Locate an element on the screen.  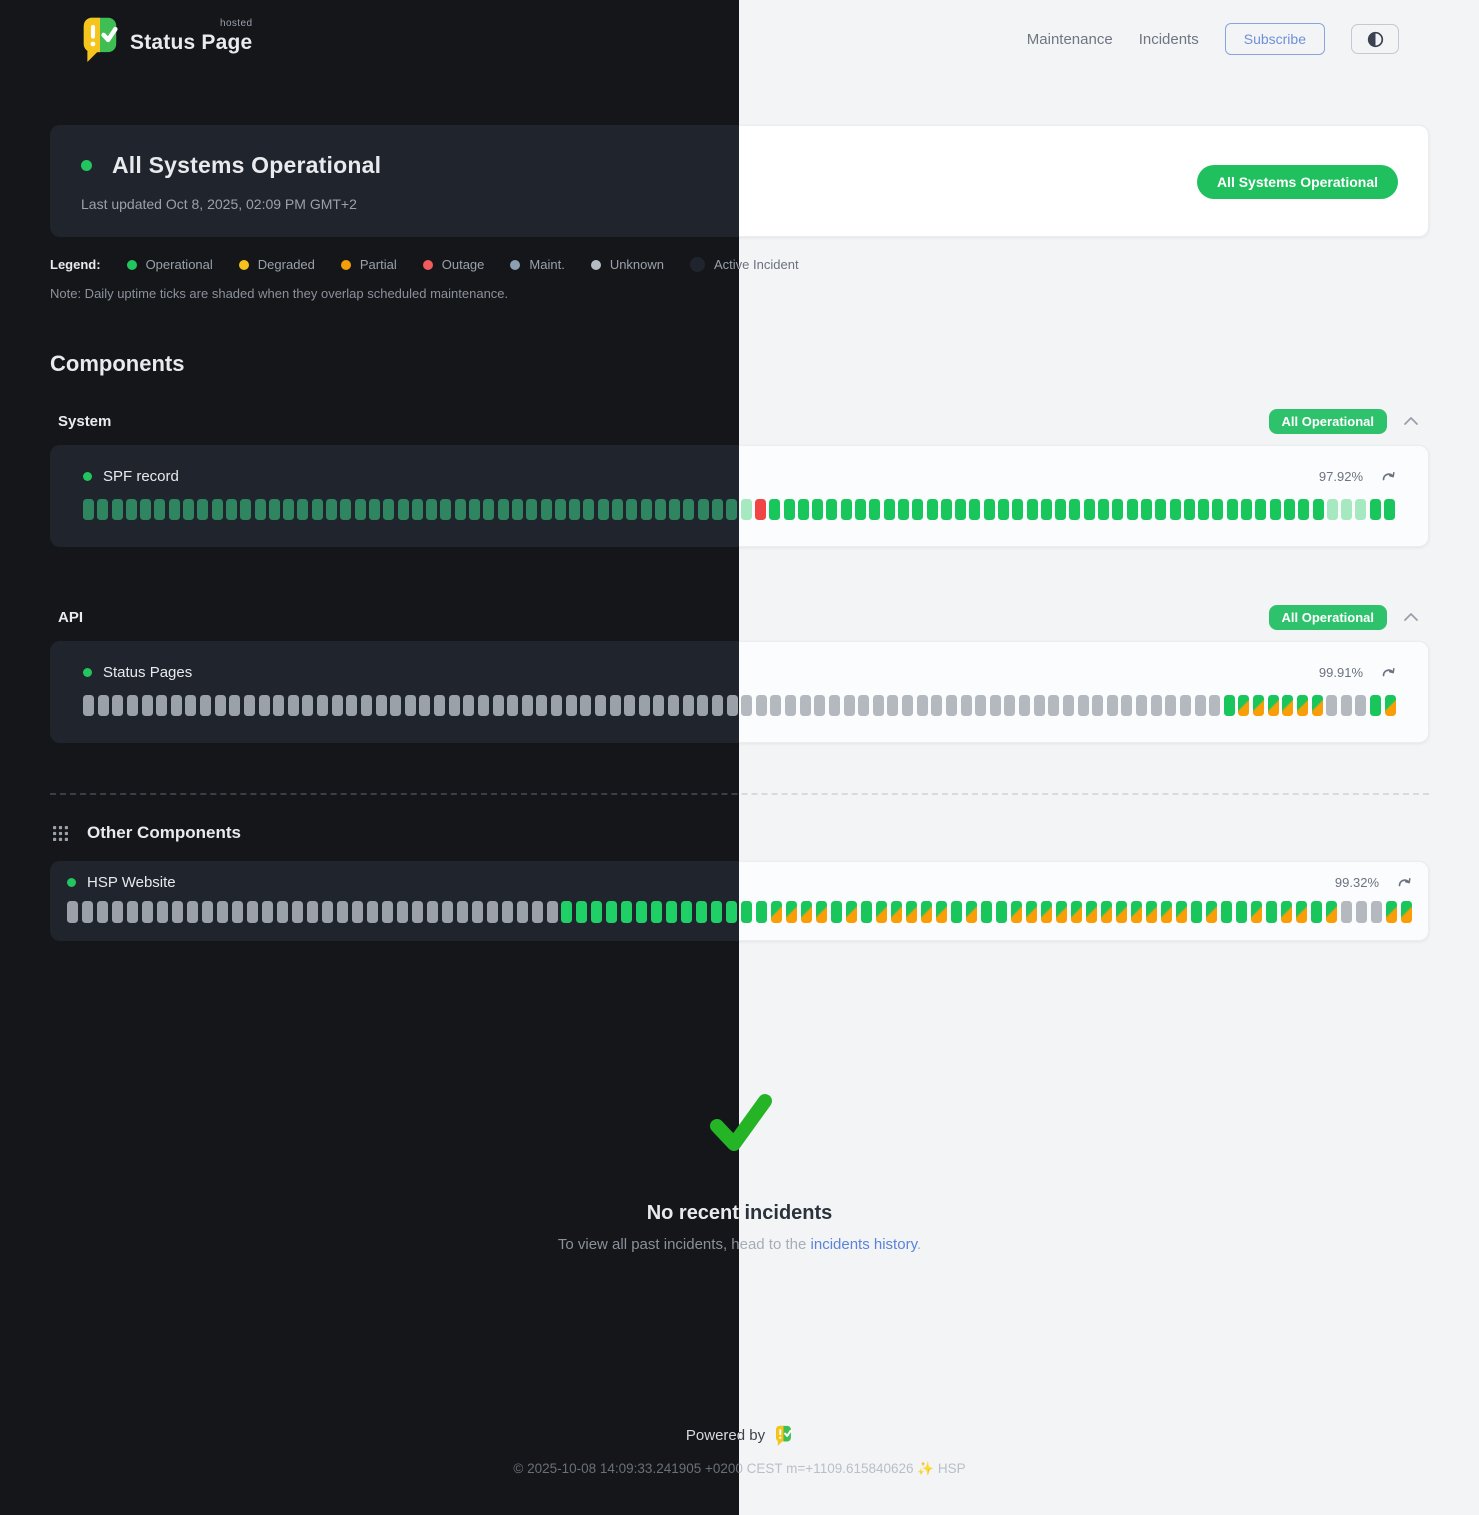
incidents-history-link: incidents history is located at coordinates (863, 1244).